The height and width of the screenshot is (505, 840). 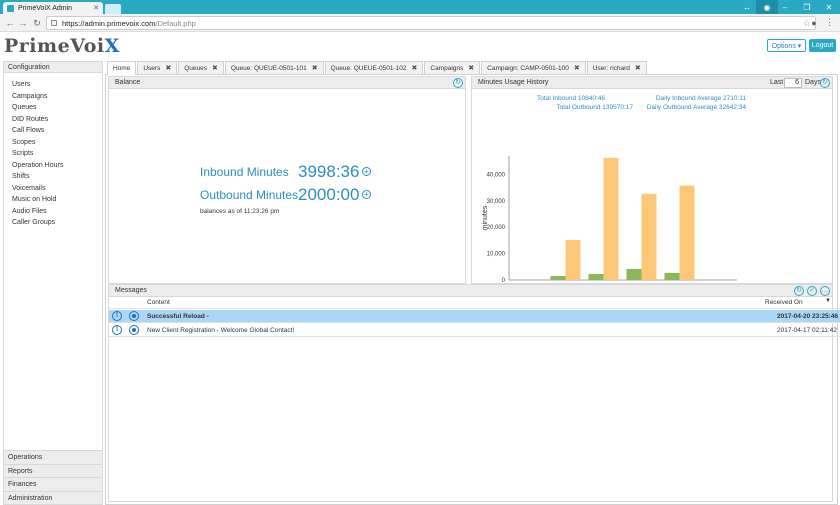 What do you see at coordinates (24, 142) in the screenshot?
I see `sidebar-item-scopes: Scopes` at bounding box center [24, 142].